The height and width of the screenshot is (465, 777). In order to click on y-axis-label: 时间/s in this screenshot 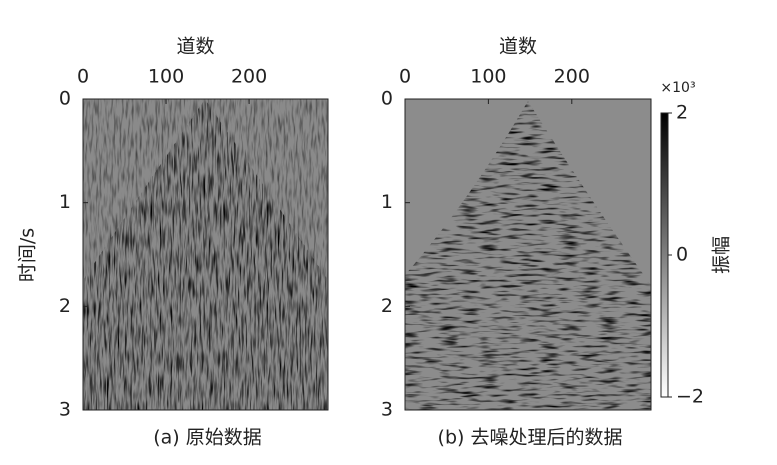, I will do `click(28, 255)`.